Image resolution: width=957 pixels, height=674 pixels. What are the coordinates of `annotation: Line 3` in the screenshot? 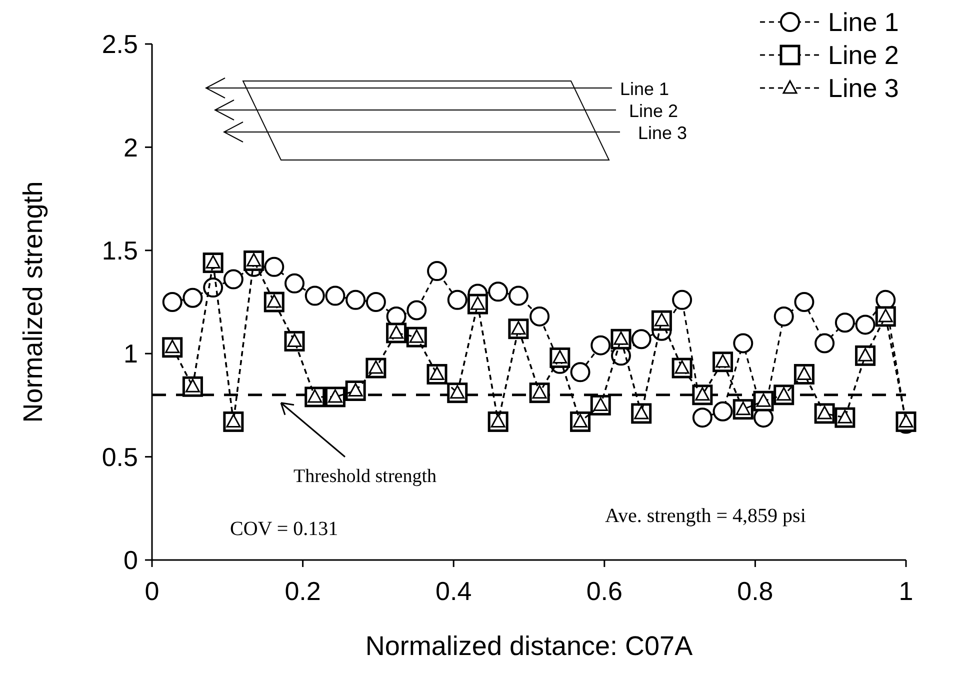 It's located at (663, 133).